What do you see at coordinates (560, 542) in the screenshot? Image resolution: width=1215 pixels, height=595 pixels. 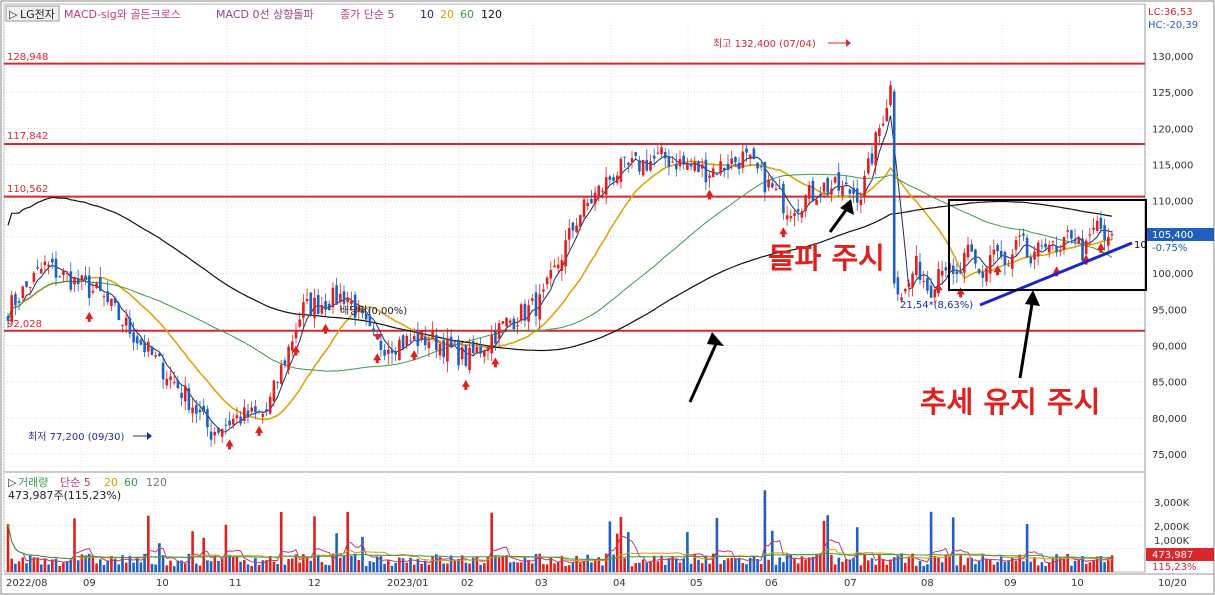 I see `volume-ma20-line` at bounding box center [560, 542].